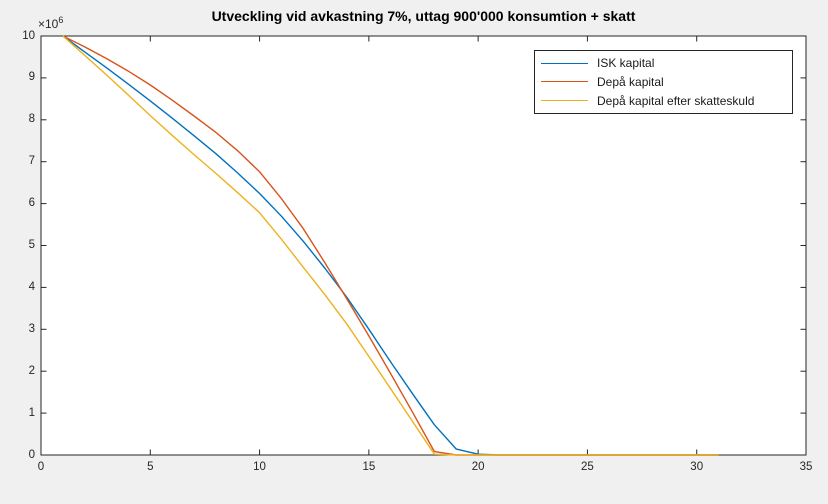 The height and width of the screenshot is (504, 828). I want to click on legend-label: Depå kapital, so click(630, 81).